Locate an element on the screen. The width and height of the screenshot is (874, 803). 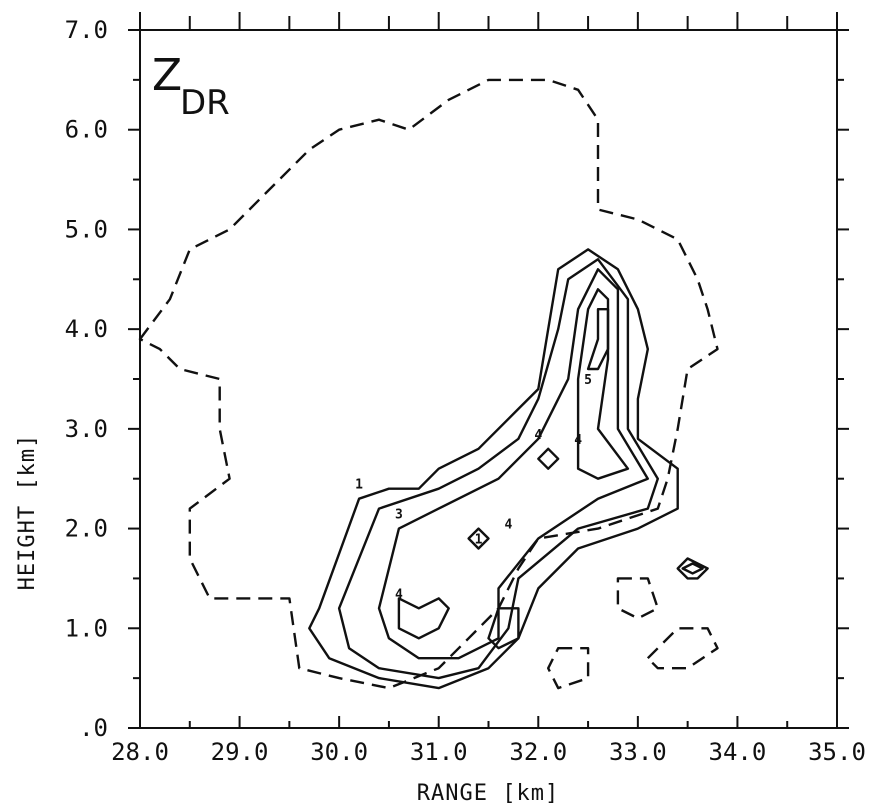
y-tick-label: 7.0 is located at coordinates (86, 30).